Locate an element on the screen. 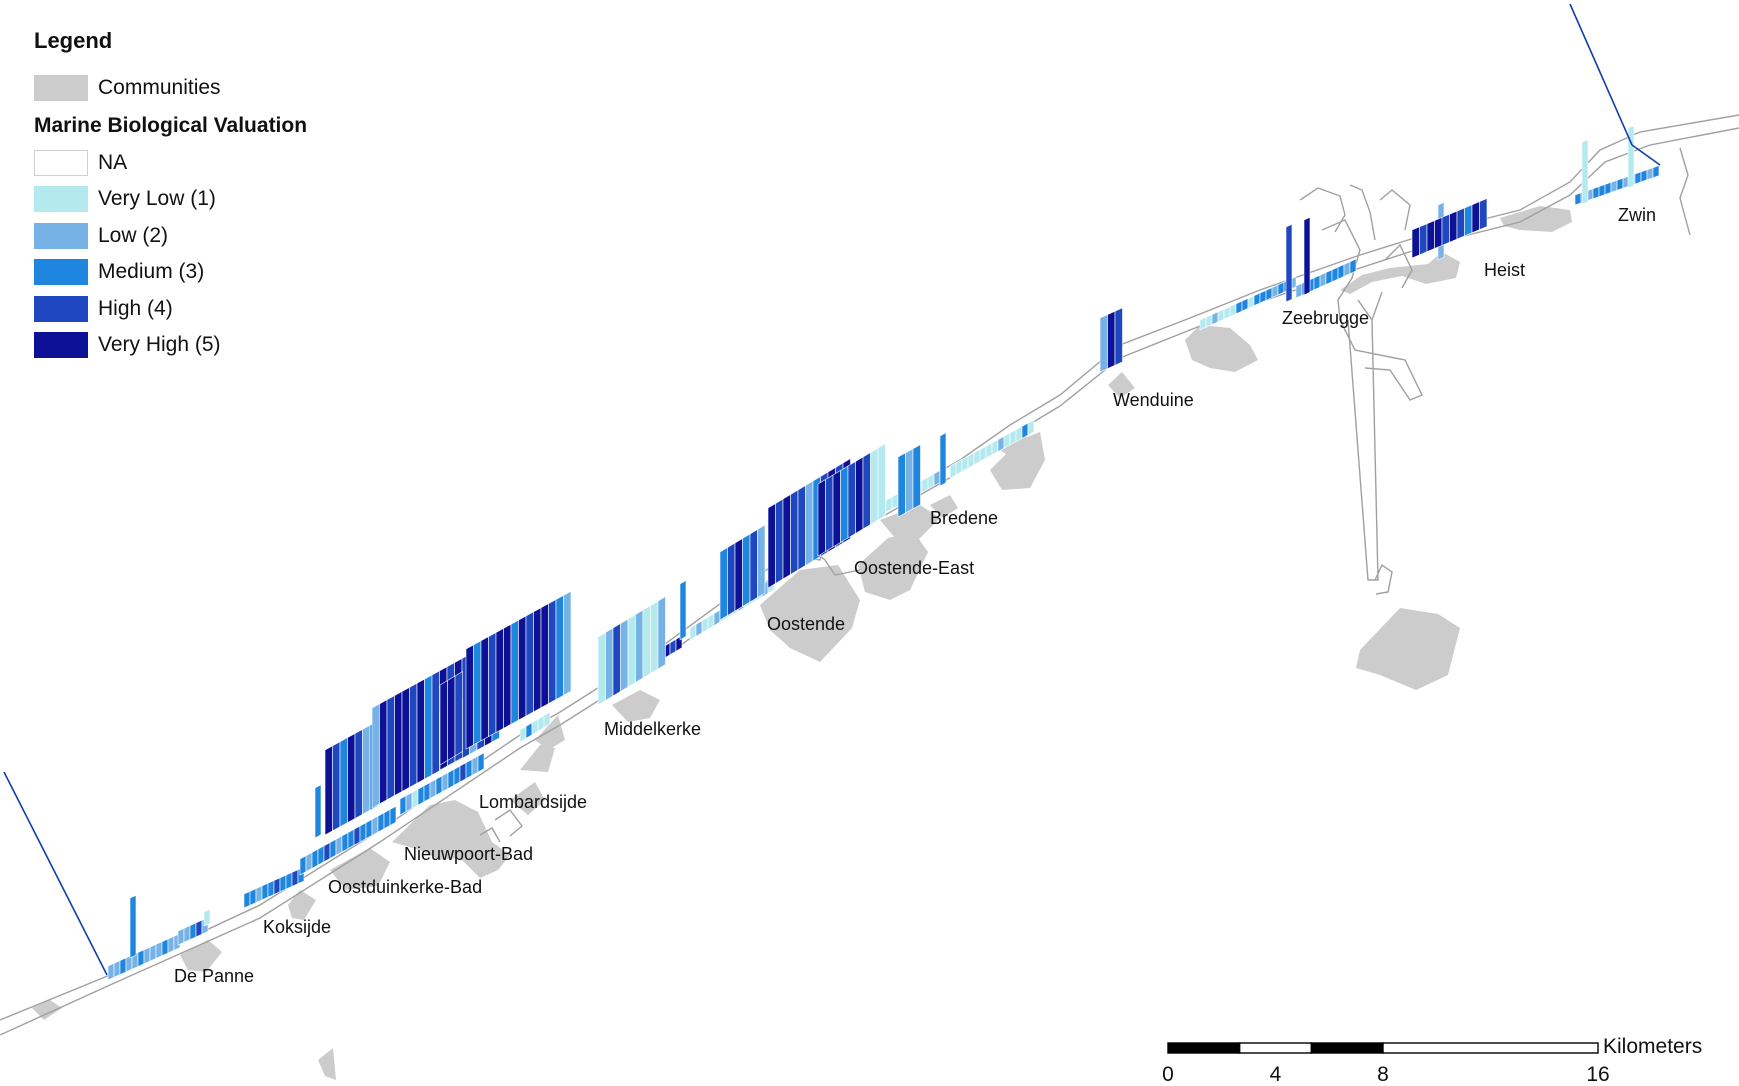 This screenshot has height=1086, width=1739. place-label: Middelkerke is located at coordinates (652, 729).